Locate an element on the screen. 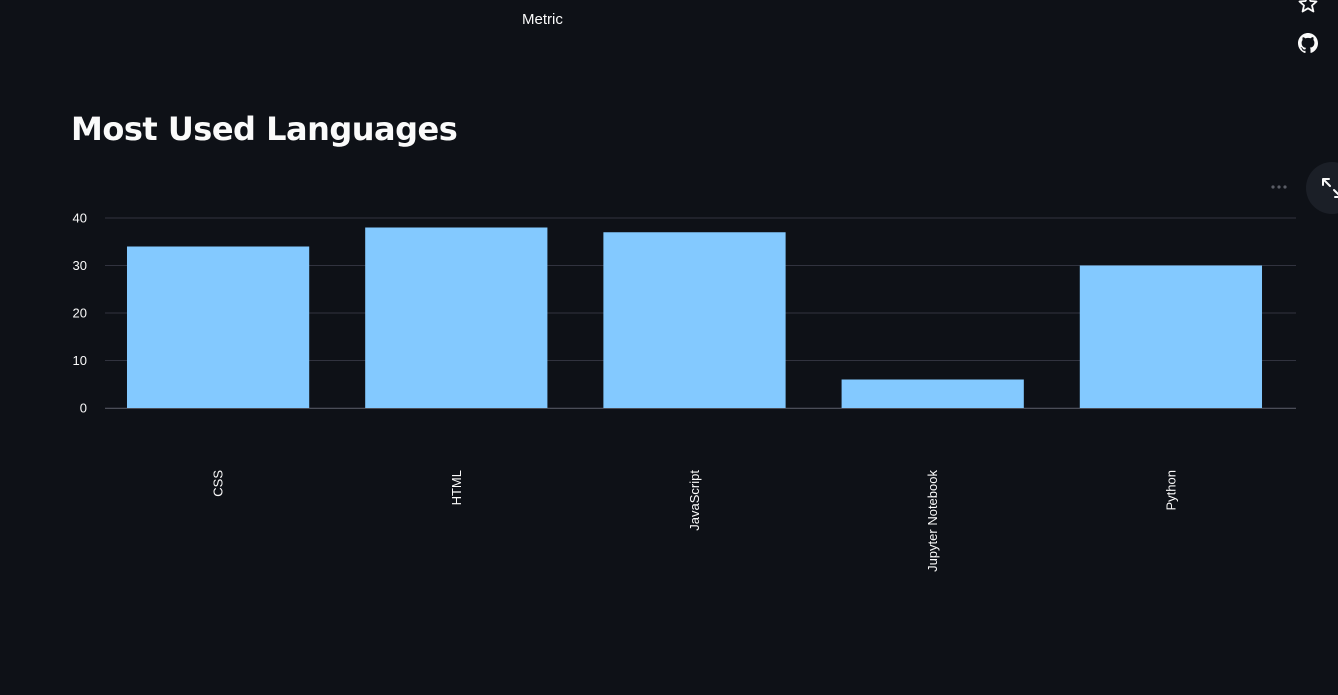 The height and width of the screenshot is (695, 1338). more-horizontal-icon is located at coordinates (1279, 186).